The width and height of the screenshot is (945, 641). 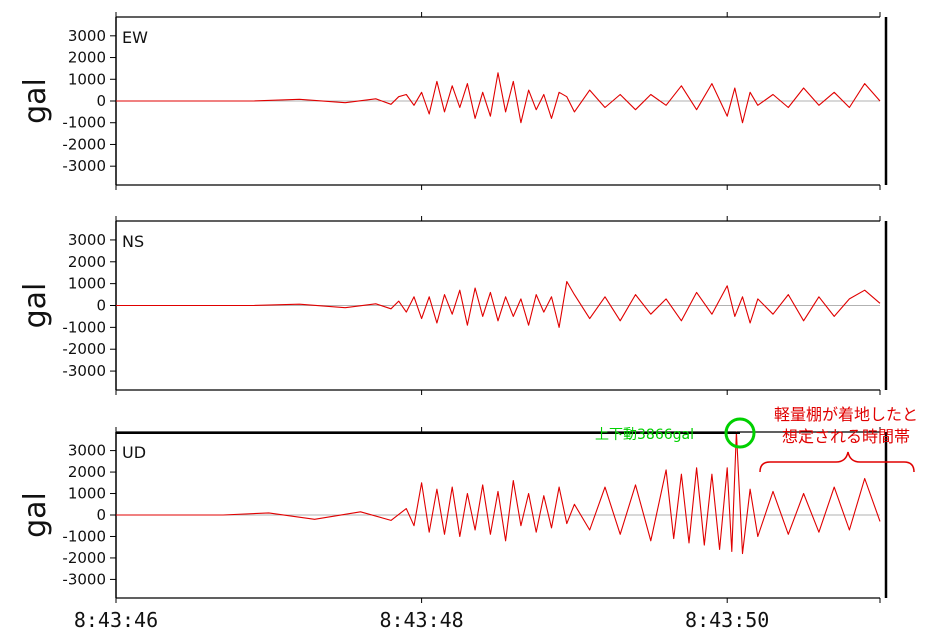 What do you see at coordinates (116, 620) in the screenshot?
I see `x-tick-label: 8:43:46` at bounding box center [116, 620].